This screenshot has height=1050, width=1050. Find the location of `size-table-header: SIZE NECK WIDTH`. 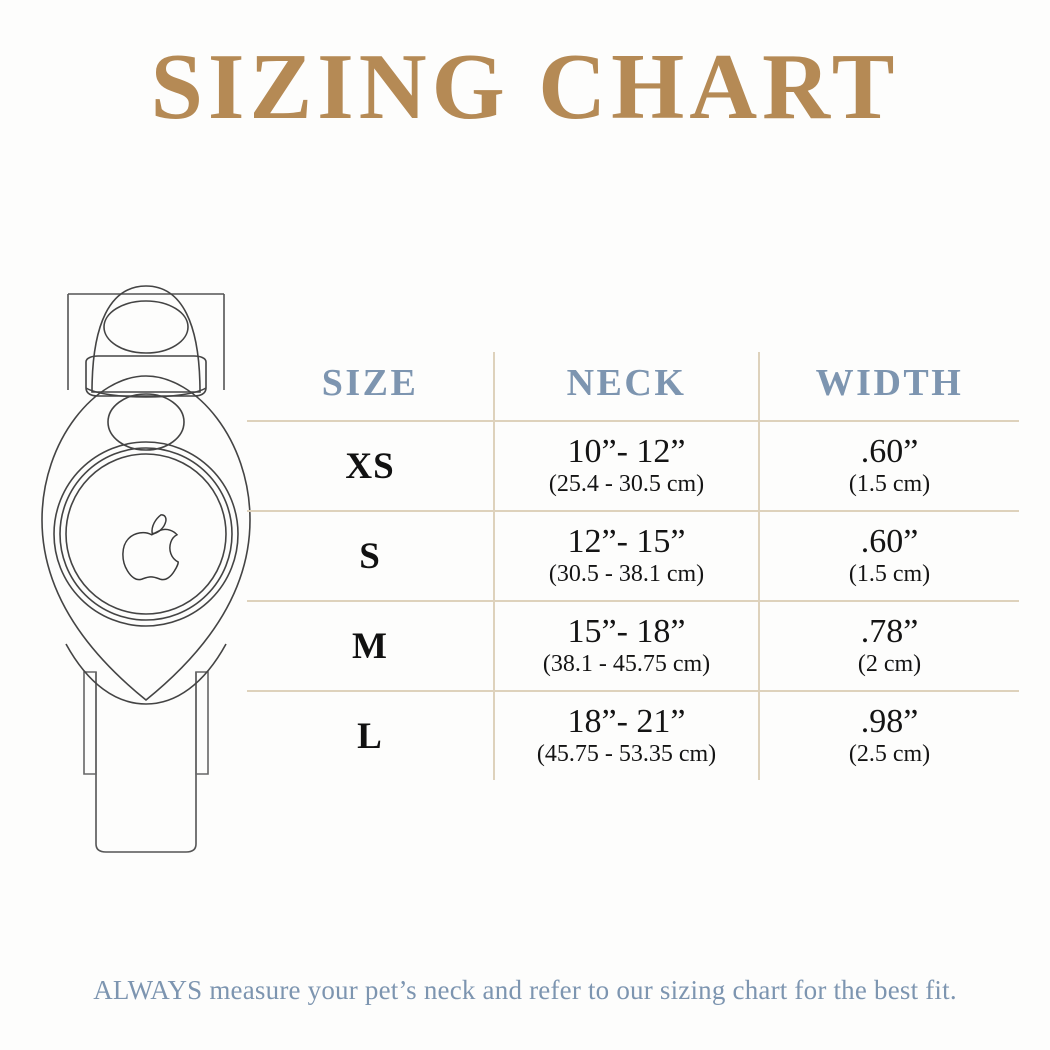

size-table-header: SIZE NECK WIDTH is located at coordinates (633, 387).